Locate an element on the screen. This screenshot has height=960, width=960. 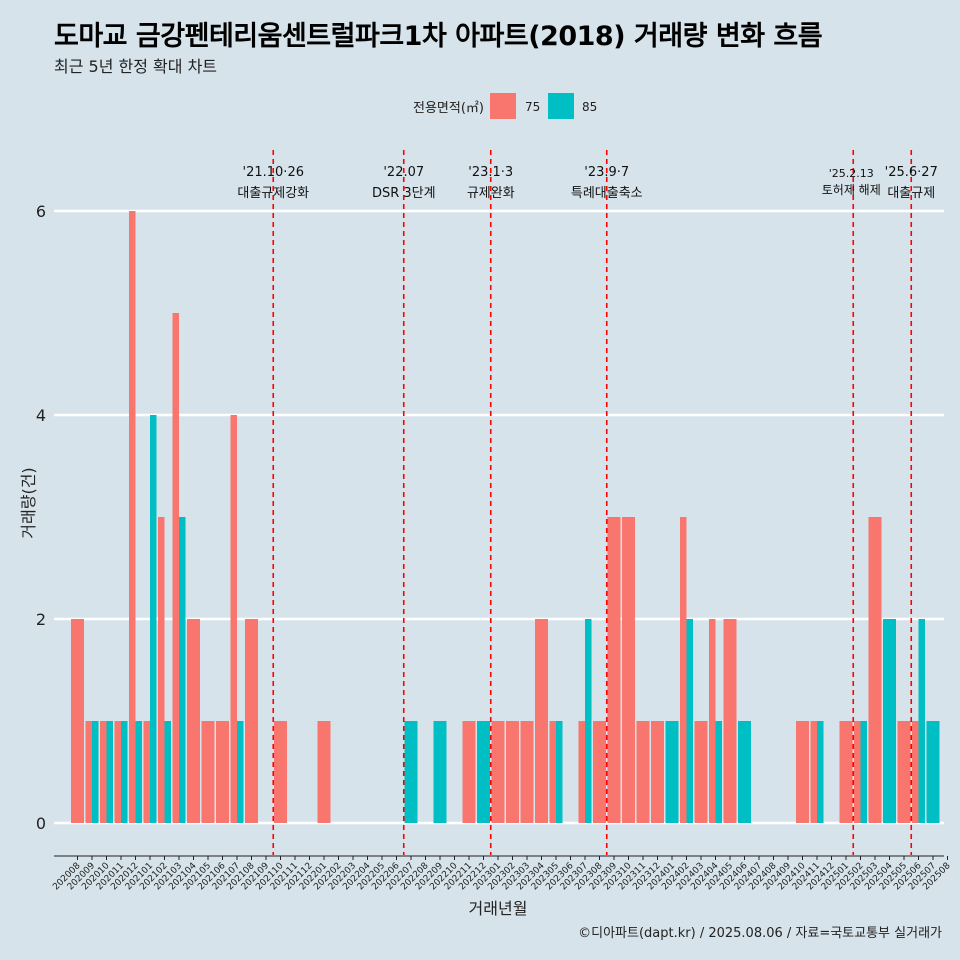
event-date-202207: '22.07 is located at coordinates (403, 172).